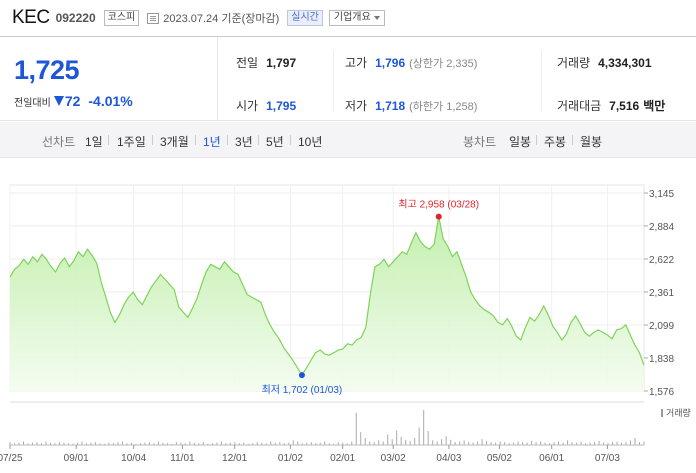 The width and height of the screenshot is (696, 473). I want to click on x-tick-label: 07/25, so click(11, 458).